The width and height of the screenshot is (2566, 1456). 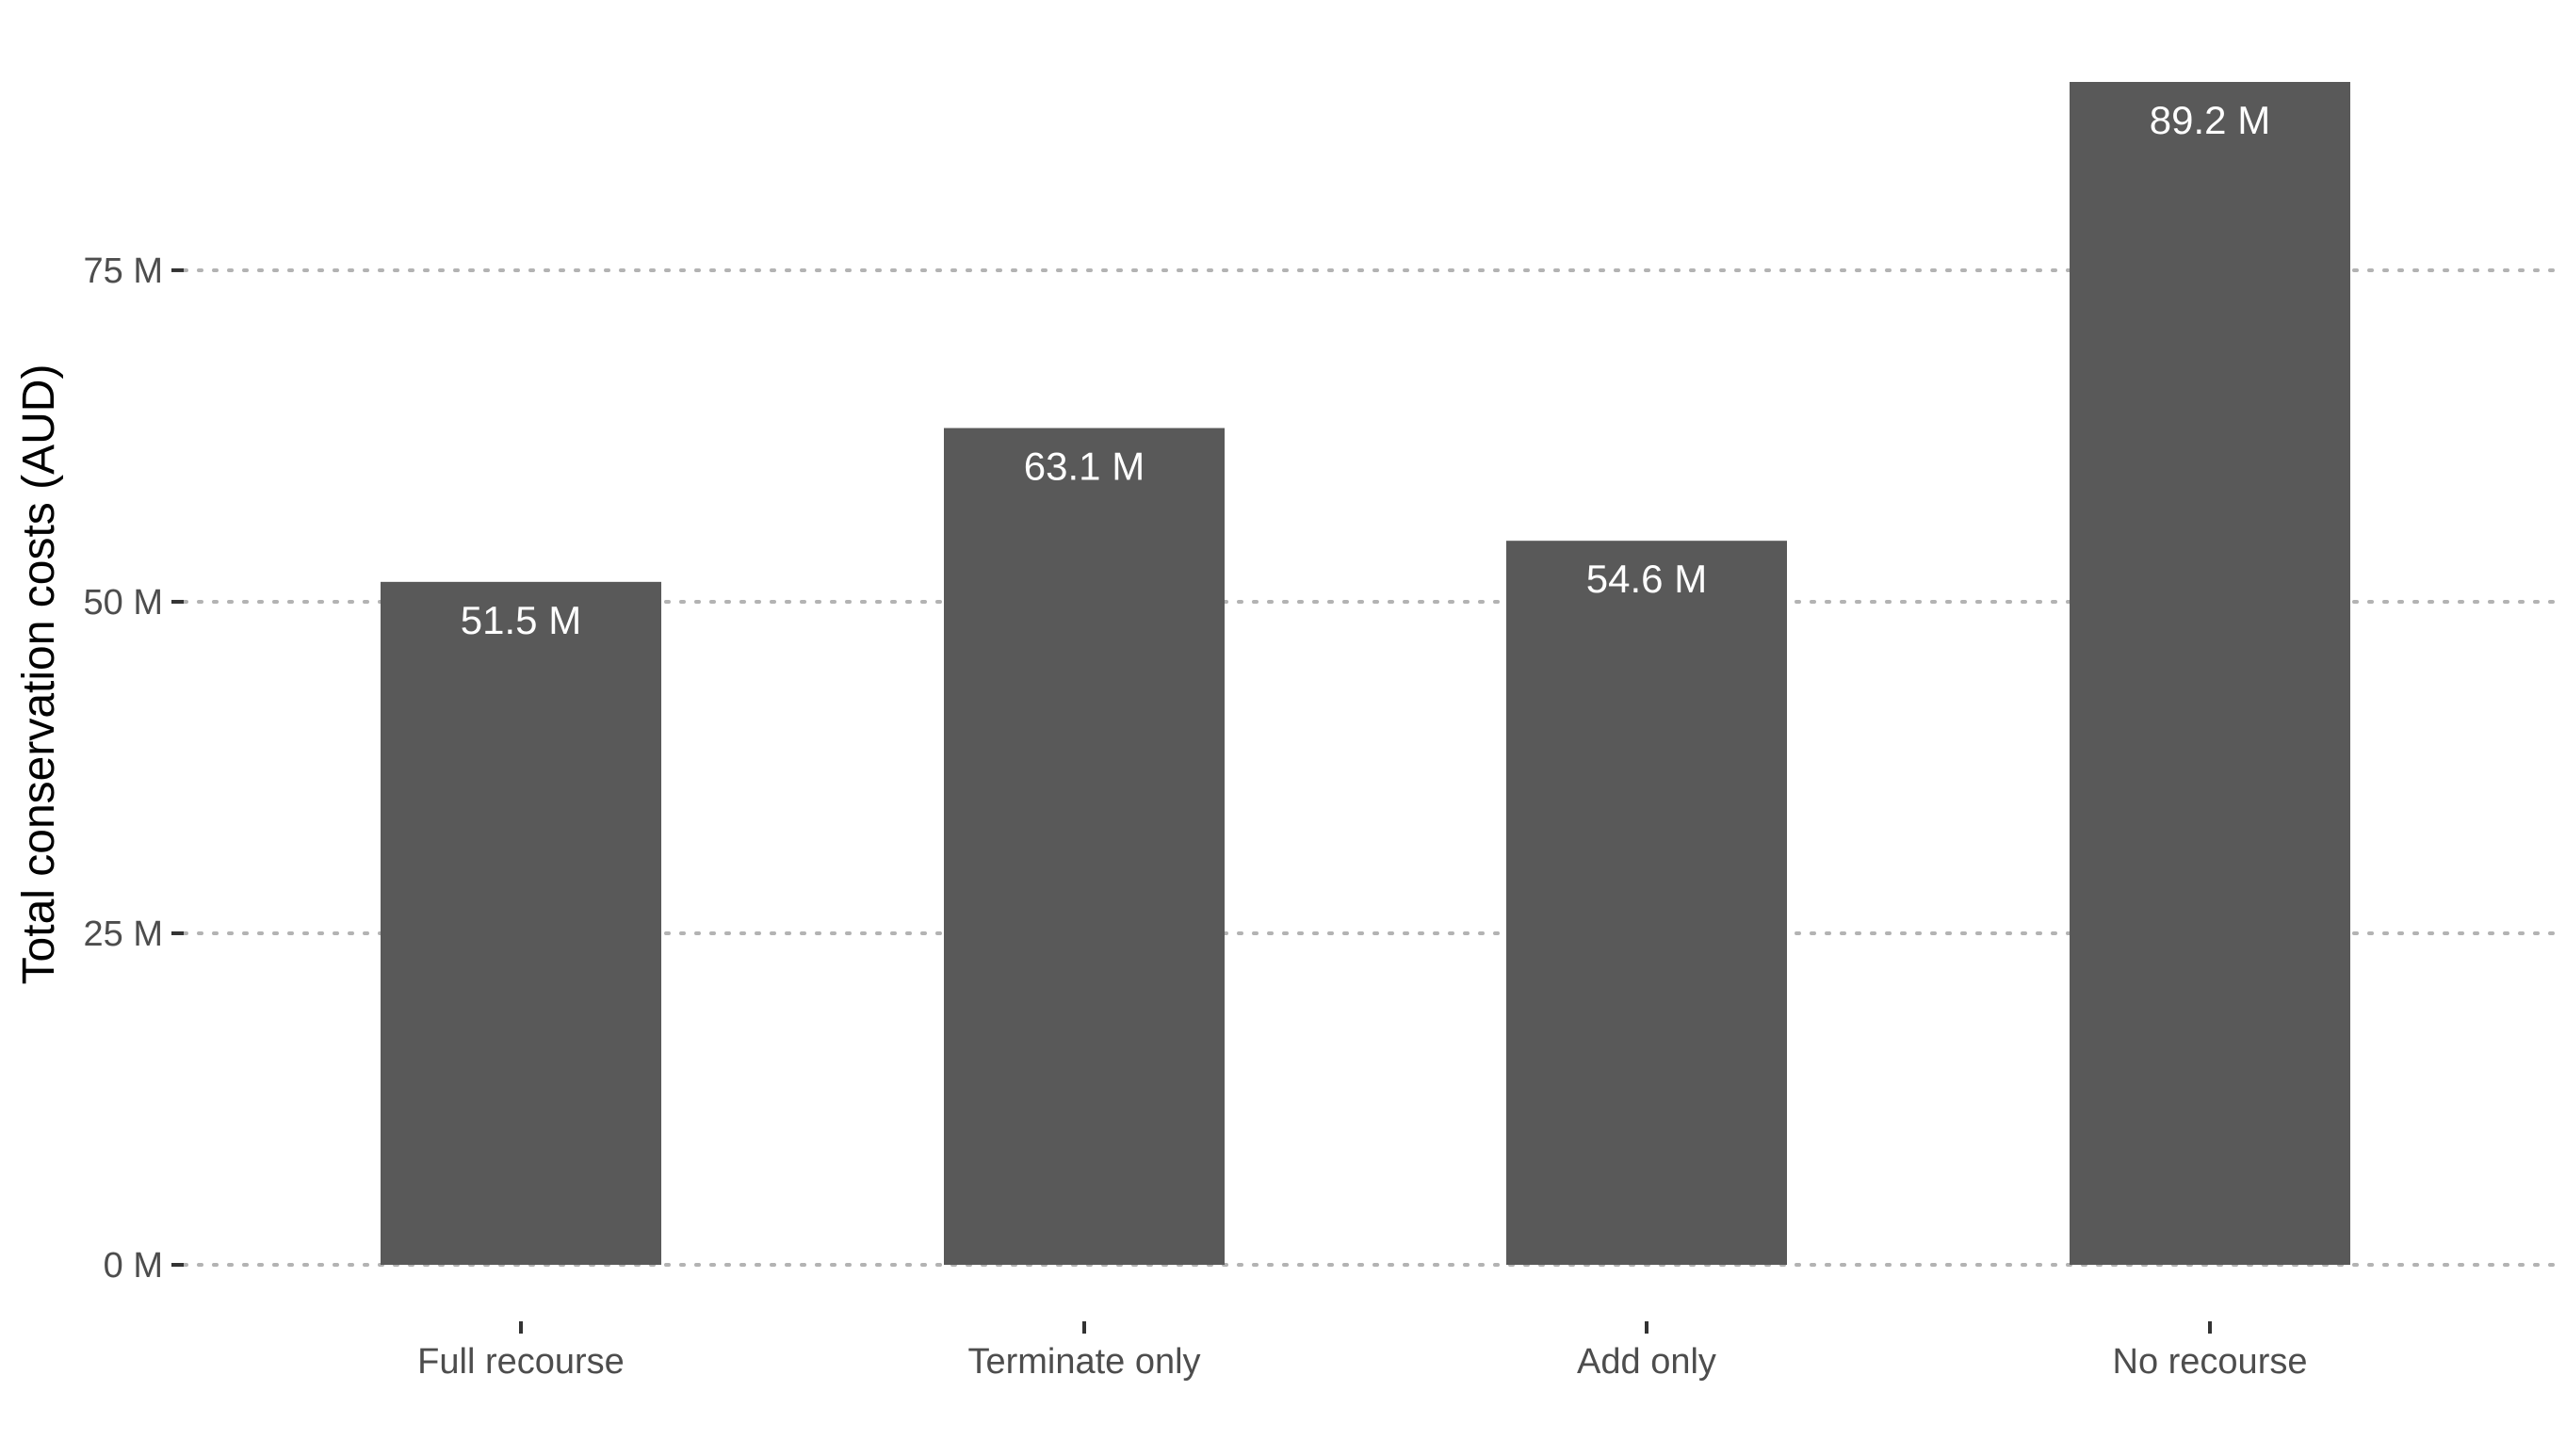 What do you see at coordinates (123, 934) in the screenshot?
I see `y-tick-label: 25 M` at bounding box center [123, 934].